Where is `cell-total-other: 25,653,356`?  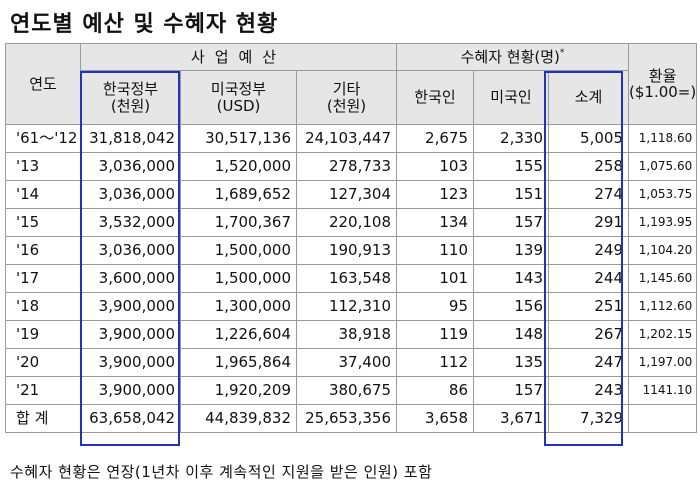 cell-total-other: 25,653,356 is located at coordinates (346, 418).